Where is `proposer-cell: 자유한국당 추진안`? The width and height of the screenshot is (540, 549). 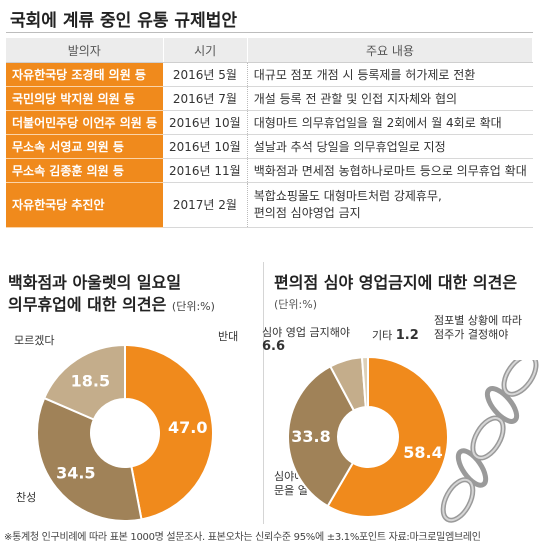 proposer-cell: 자유한국당 추진안 is located at coordinates (85, 205).